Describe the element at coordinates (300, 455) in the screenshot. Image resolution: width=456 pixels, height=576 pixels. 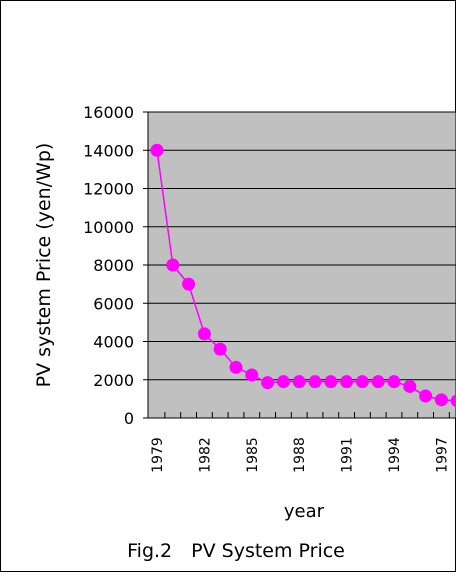
I see `x-tick-label: 1988` at that location.